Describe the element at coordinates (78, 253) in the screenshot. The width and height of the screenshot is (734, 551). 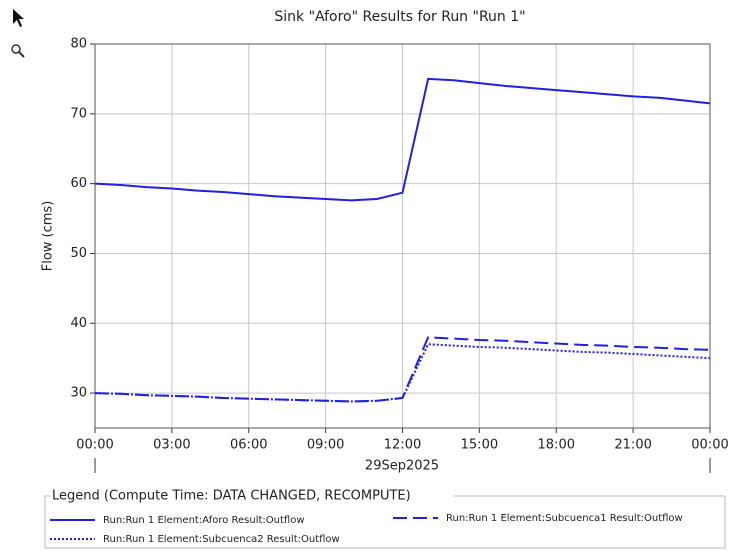
I see `y-tick-label: 50` at that location.